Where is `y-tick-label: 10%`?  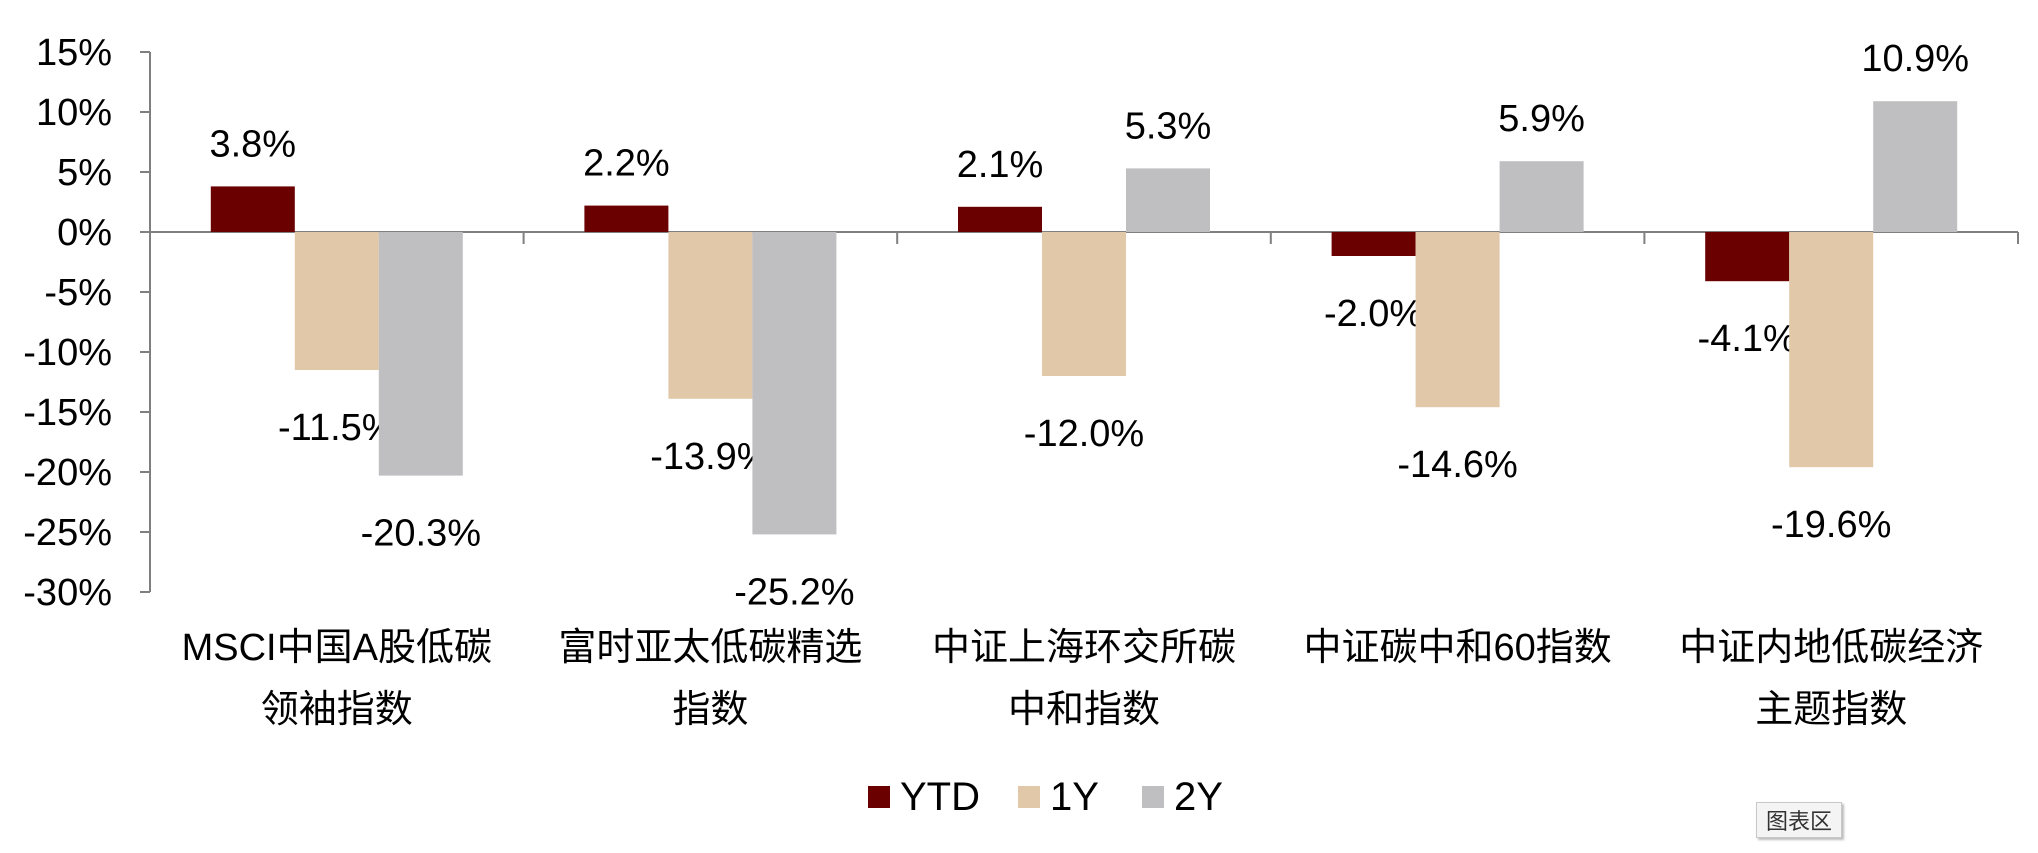 y-tick-label: 10% is located at coordinates (74, 113).